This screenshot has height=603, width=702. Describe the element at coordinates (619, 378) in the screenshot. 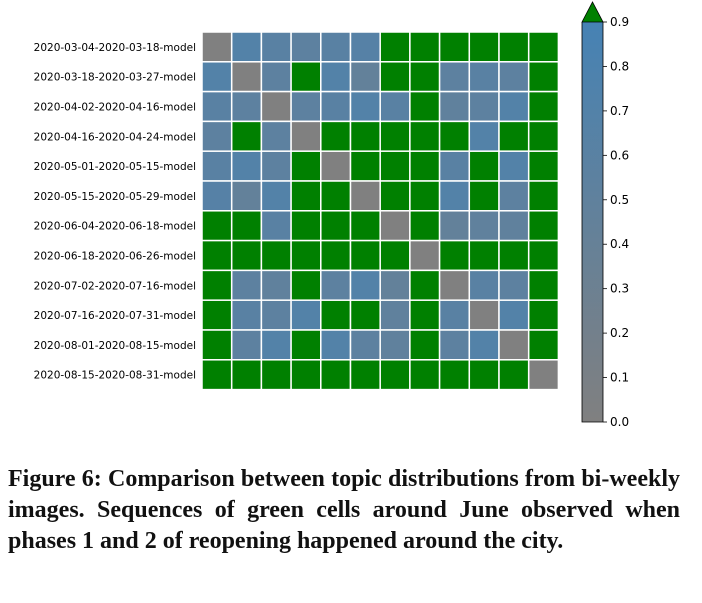

I see `colorbar-tick-label: 0.1` at that location.